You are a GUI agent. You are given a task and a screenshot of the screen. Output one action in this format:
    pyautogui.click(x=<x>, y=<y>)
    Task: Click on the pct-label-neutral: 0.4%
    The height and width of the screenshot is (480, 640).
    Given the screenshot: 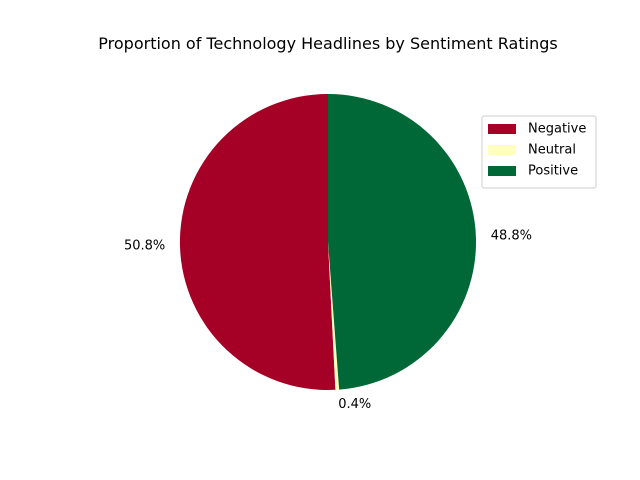 What is the action you would take?
    pyautogui.click(x=354, y=404)
    